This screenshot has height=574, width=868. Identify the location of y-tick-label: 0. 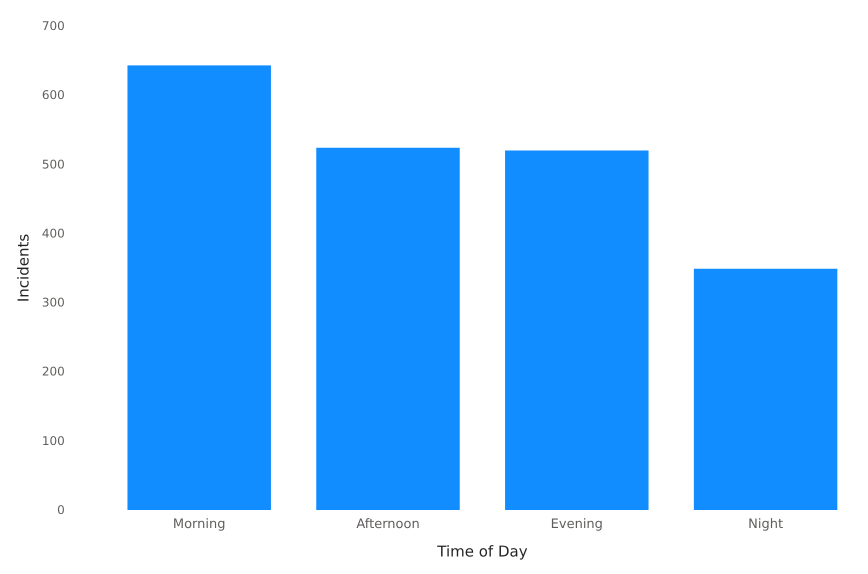
(61, 510).